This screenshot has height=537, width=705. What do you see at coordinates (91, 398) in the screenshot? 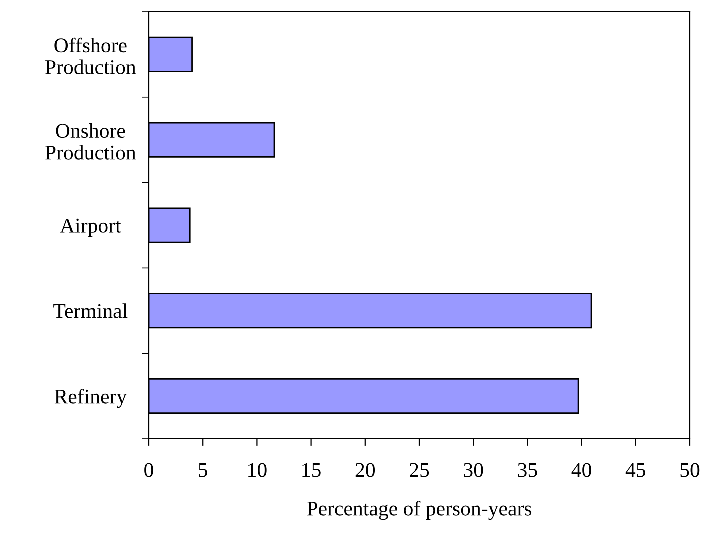
I see `y-tick-label: Refinery` at bounding box center [91, 398].